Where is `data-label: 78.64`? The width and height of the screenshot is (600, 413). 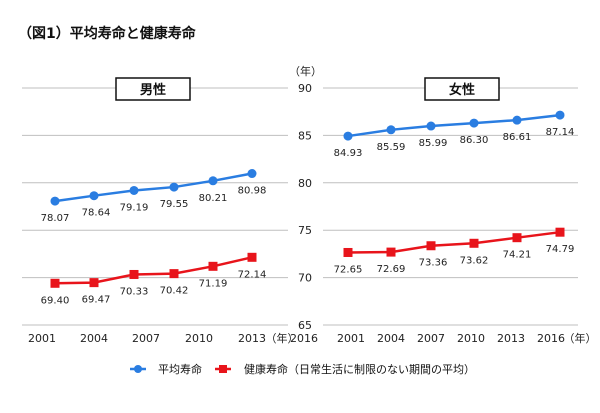 data-label: 78.64 is located at coordinates (96, 213).